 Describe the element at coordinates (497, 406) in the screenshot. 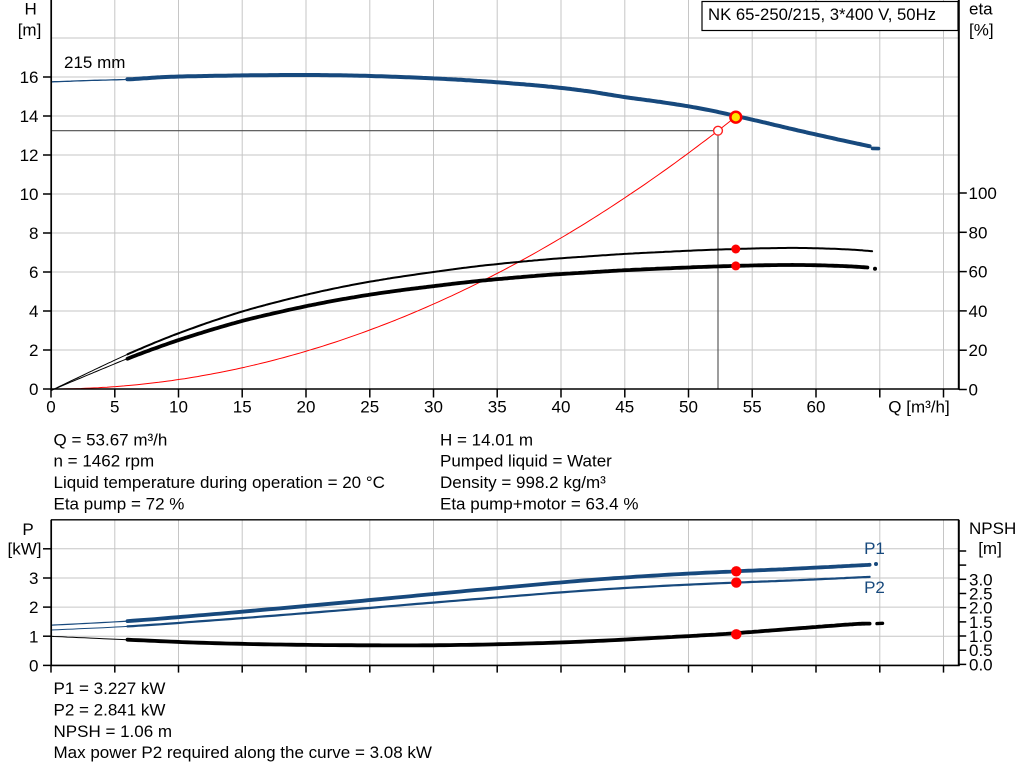

I see `svg-text: 35` at that location.